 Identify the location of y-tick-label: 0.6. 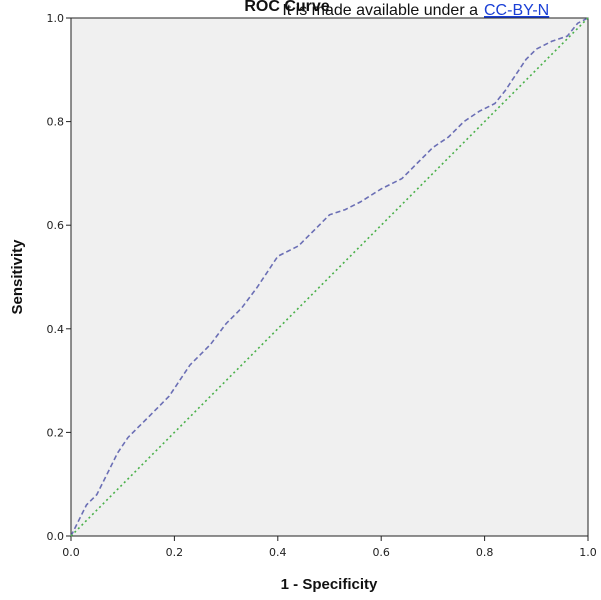
(56, 225).